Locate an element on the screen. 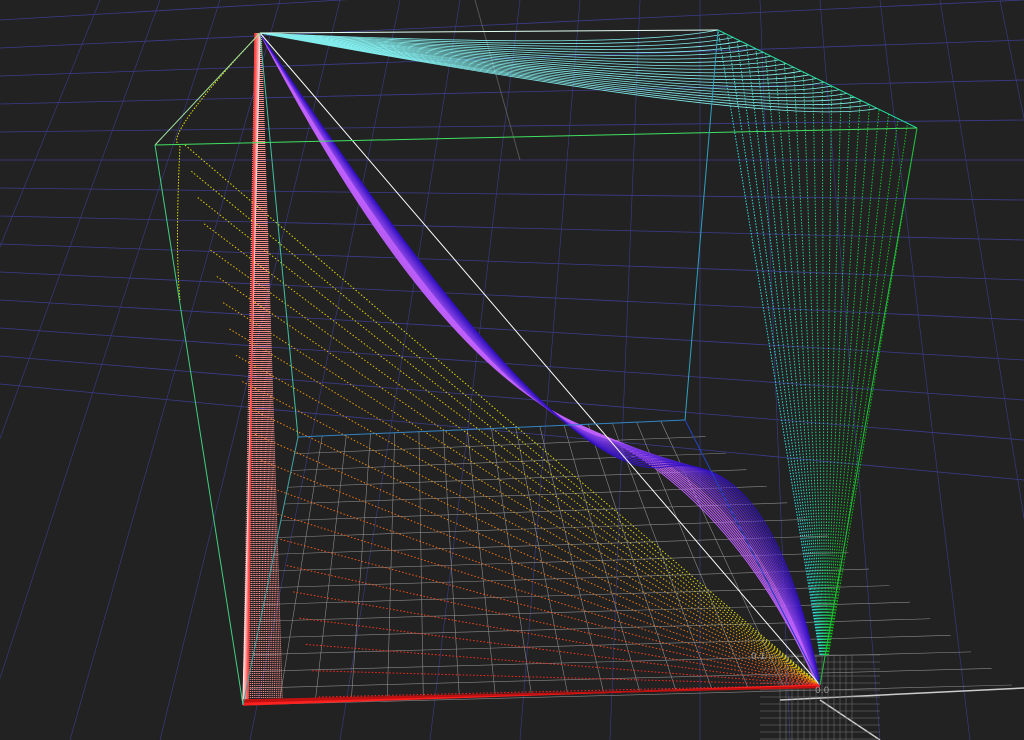  floor-axis is located at coordinates (901, 694).